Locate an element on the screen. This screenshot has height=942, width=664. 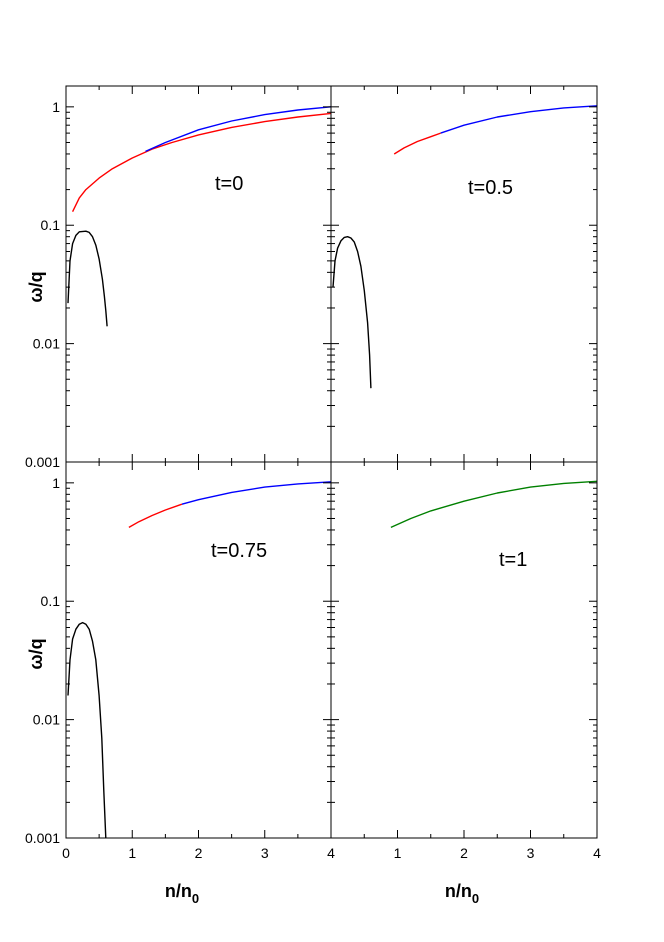
panel-2-series-blue-line is located at coordinates (256, 493).